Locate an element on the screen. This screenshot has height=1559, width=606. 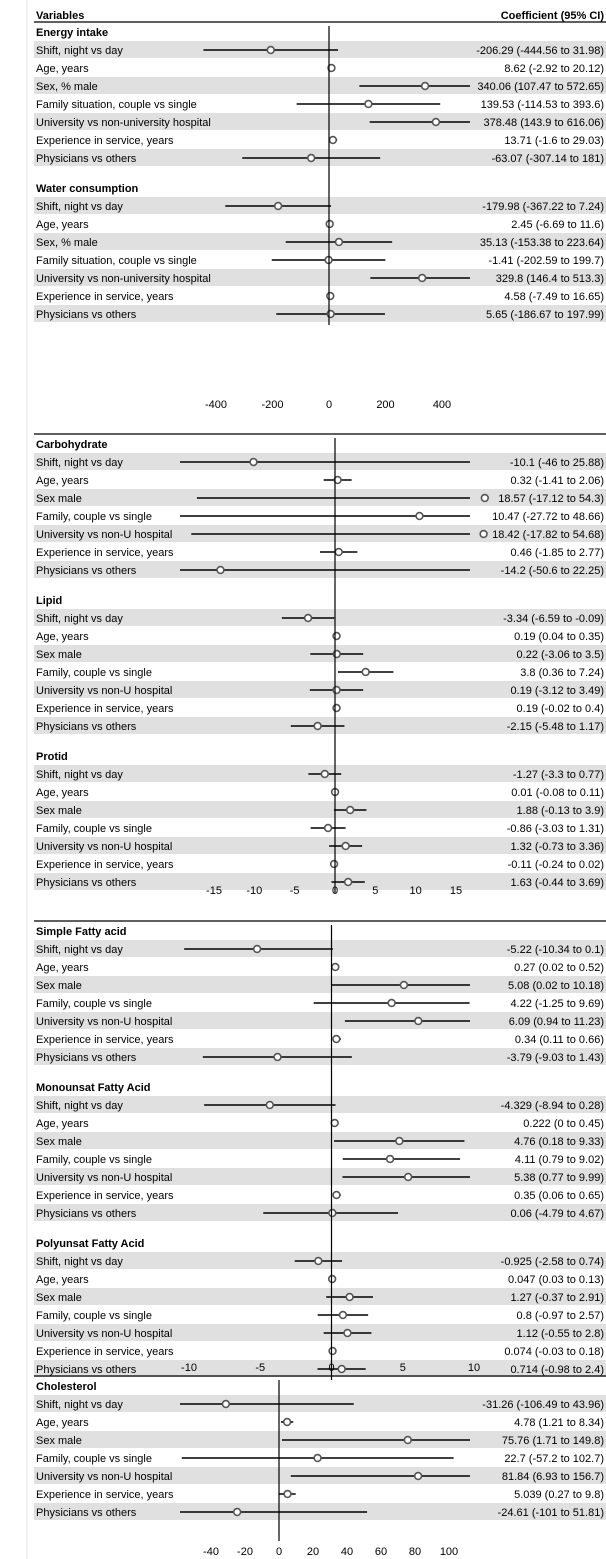
row-coefficient: 0.06 (-4.79 to 4.67) is located at coordinates (557, 1214).